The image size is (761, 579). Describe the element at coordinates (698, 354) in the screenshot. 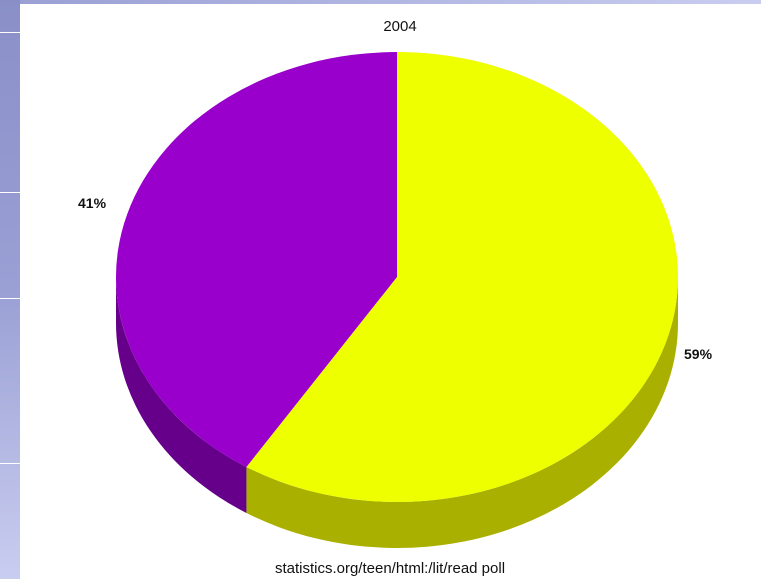

I see `slice-label-59: 59%` at that location.